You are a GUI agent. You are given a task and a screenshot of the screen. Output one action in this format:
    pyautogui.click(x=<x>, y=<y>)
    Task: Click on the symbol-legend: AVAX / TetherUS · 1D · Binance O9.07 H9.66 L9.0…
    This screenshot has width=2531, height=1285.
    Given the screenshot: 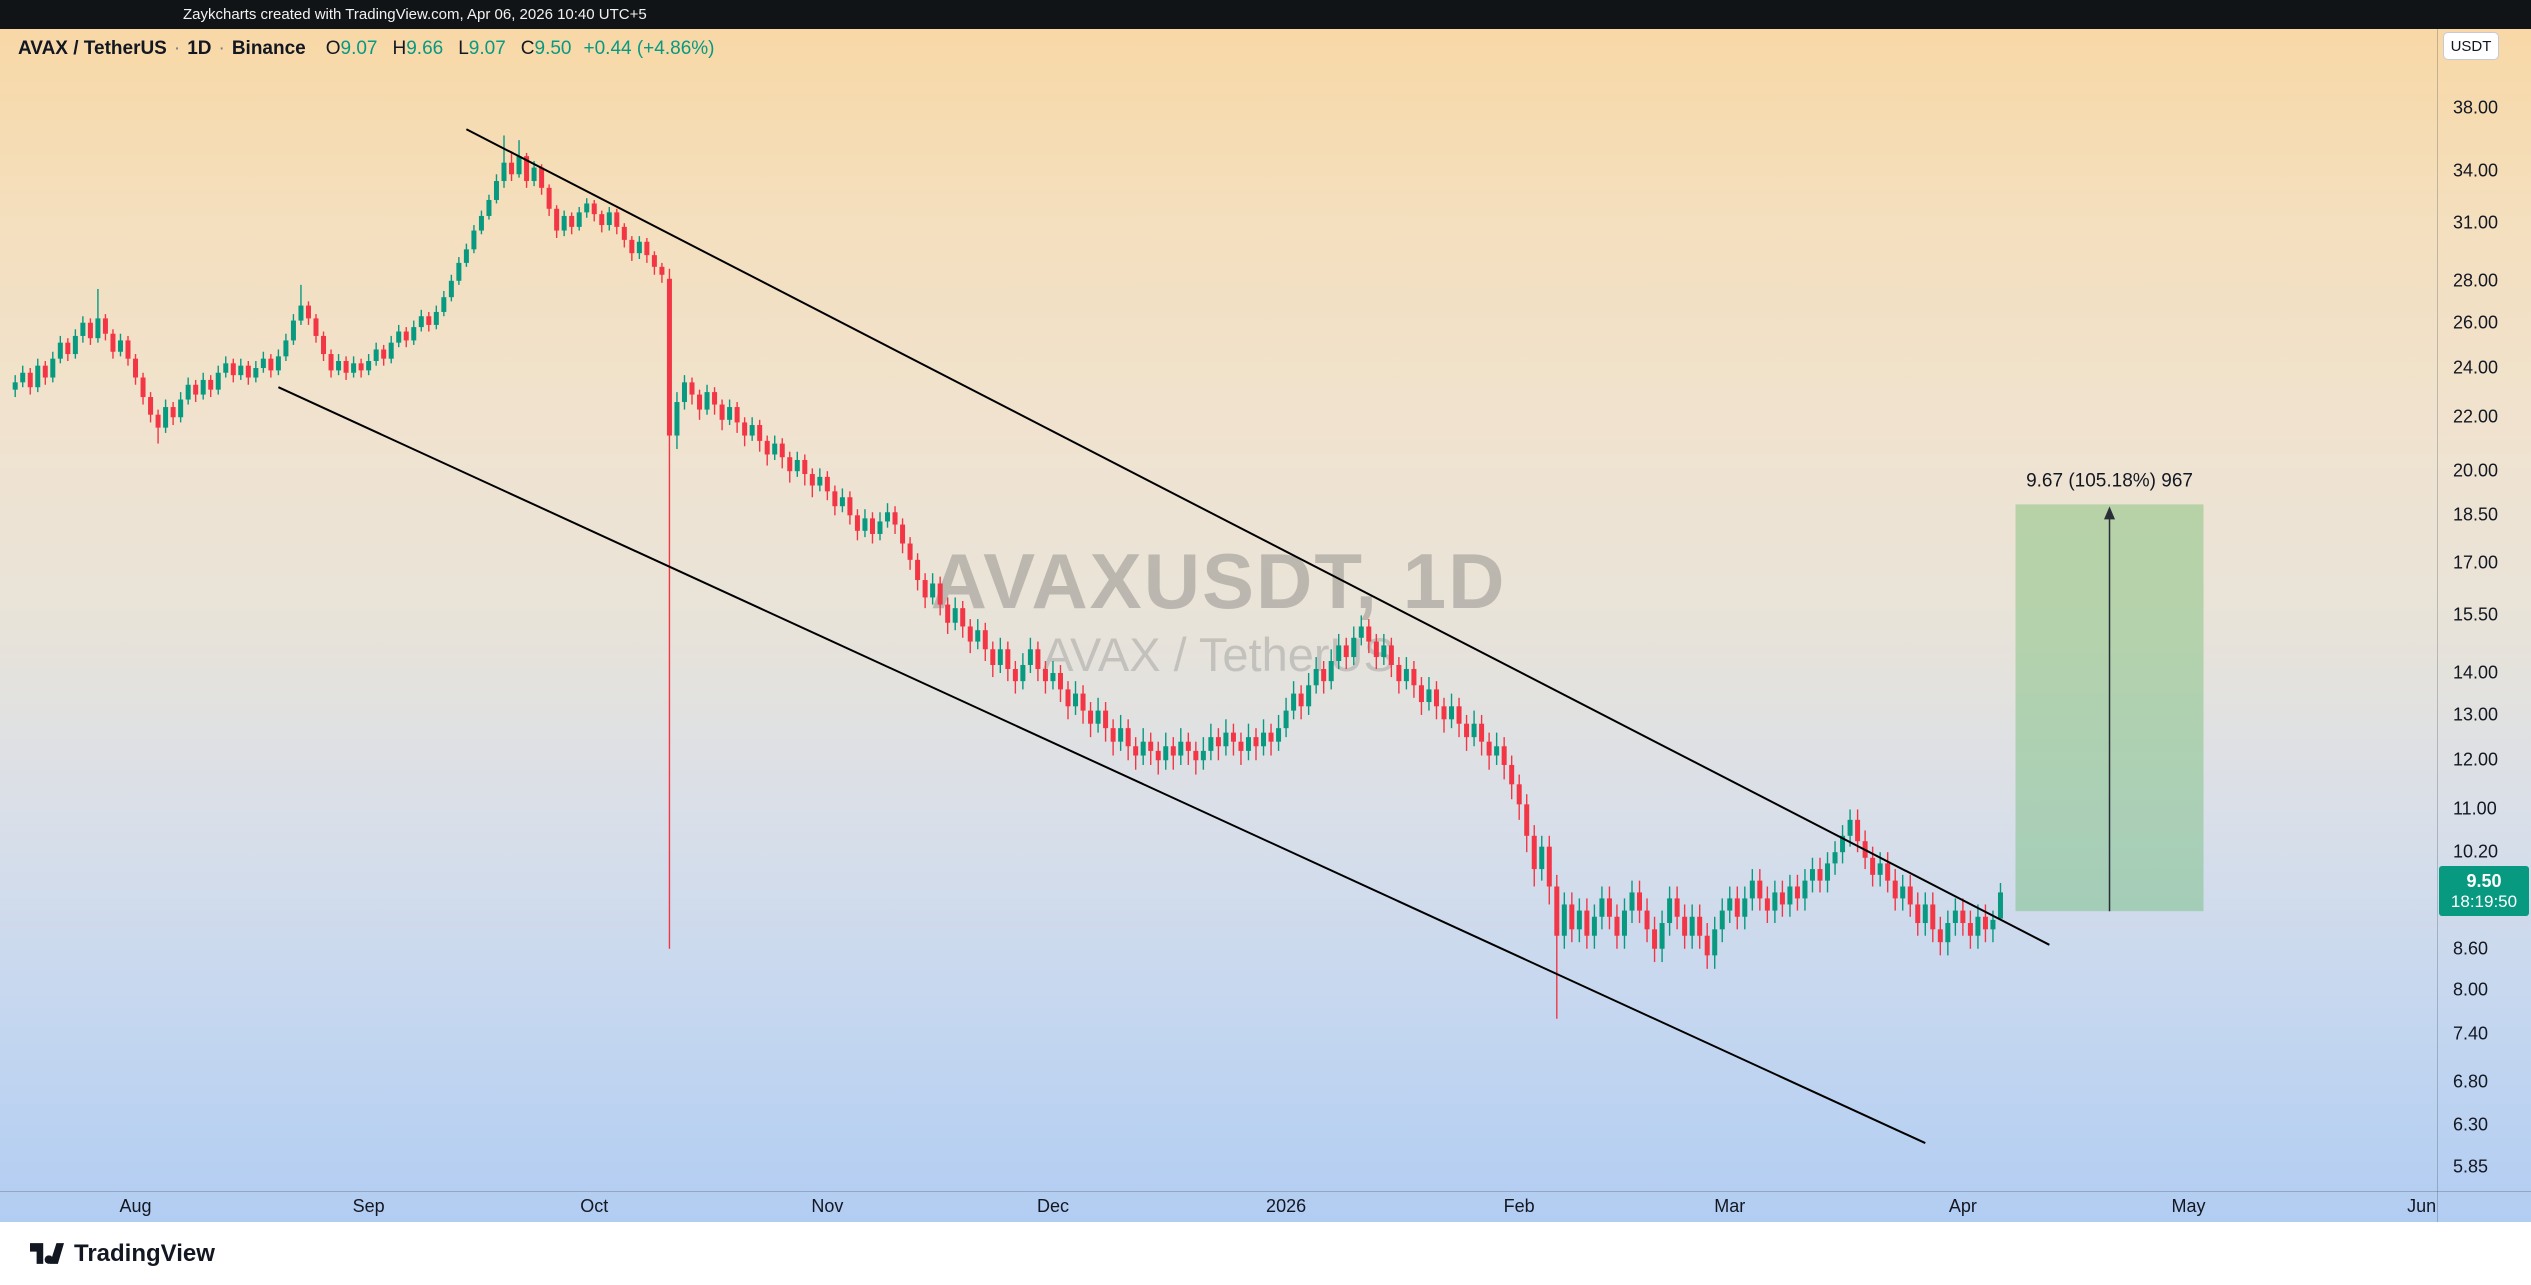 What is the action you would take?
    pyautogui.click(x=366, y=49)
    